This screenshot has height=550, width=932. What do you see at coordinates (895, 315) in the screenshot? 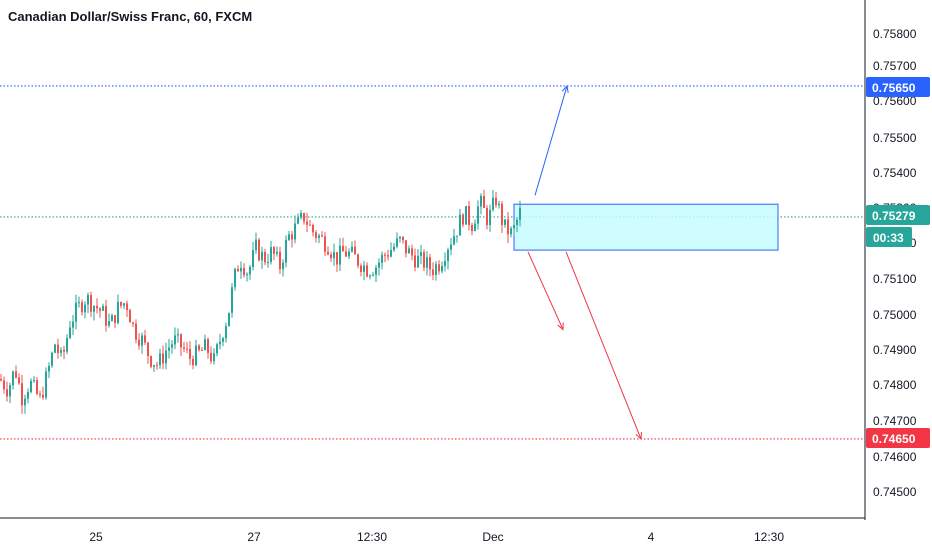
I see `y-tick-label: 0.75000` at bounding box center [895, 315].